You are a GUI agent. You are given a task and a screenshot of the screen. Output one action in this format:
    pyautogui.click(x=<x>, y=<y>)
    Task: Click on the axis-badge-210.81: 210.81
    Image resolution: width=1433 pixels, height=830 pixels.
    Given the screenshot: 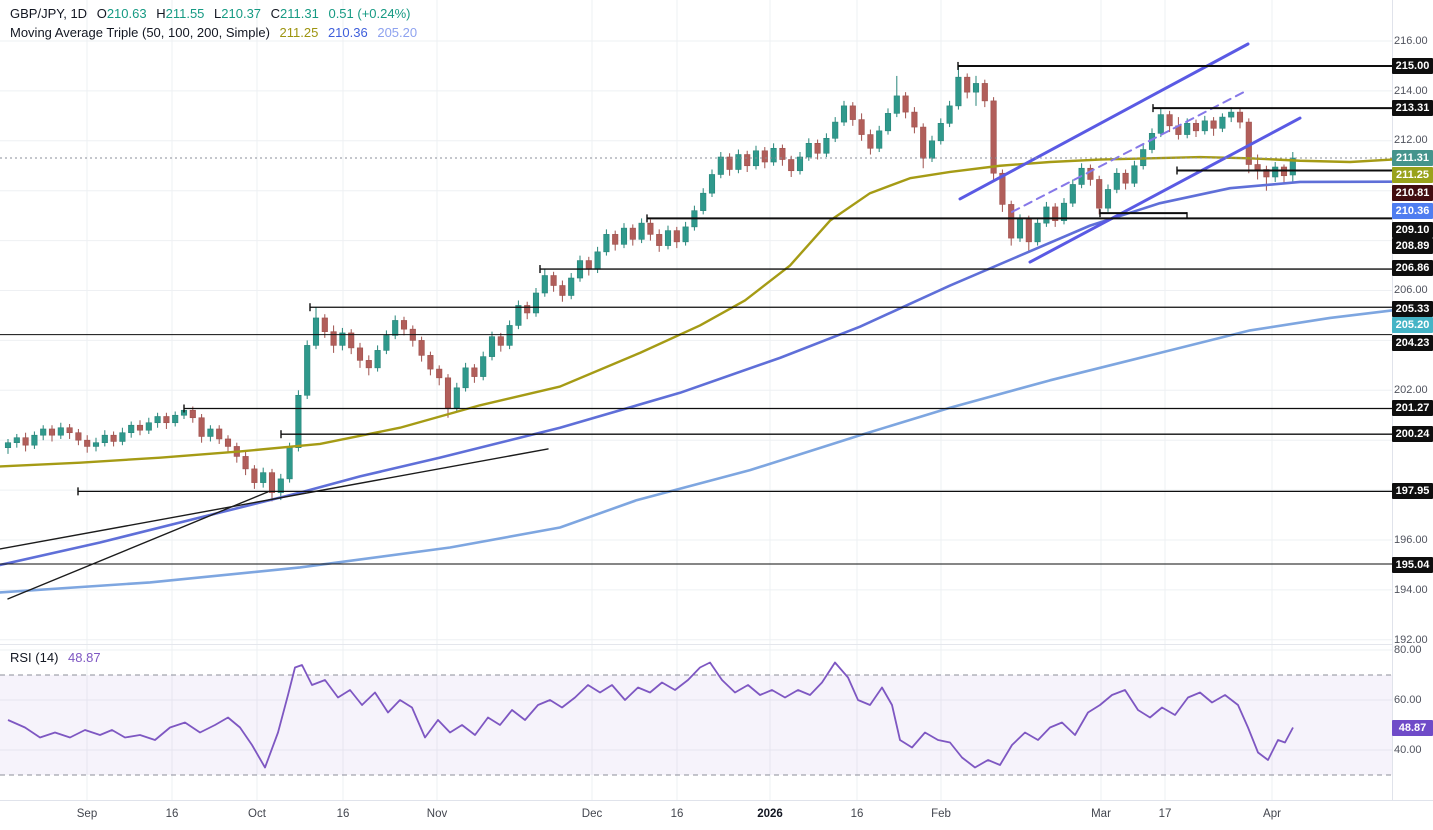 What is the action you would take?
    pyautogui.click(x=1412, y=193)
    